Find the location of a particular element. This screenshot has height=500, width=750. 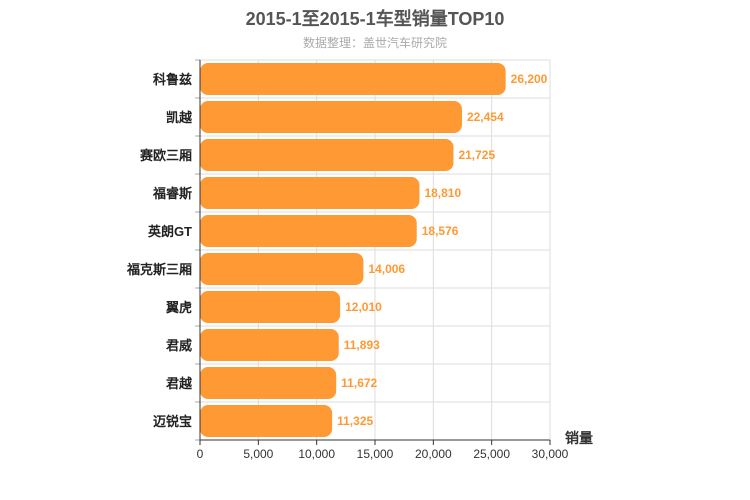

bar-value-label: 11,893 is located at coordinates (362, 345).